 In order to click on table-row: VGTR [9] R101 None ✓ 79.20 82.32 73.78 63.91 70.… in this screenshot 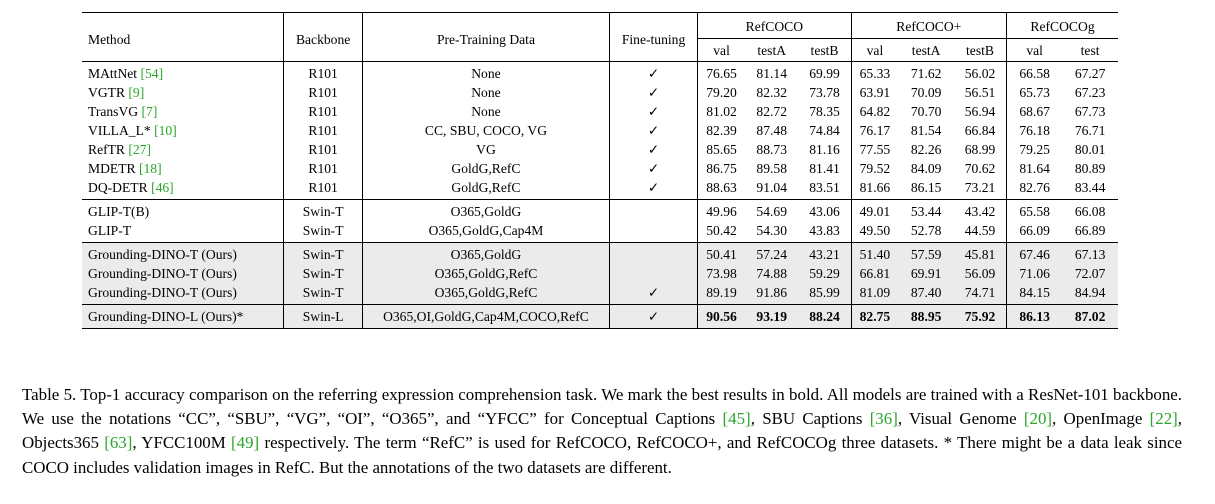, I will do `click(600, 92)`.